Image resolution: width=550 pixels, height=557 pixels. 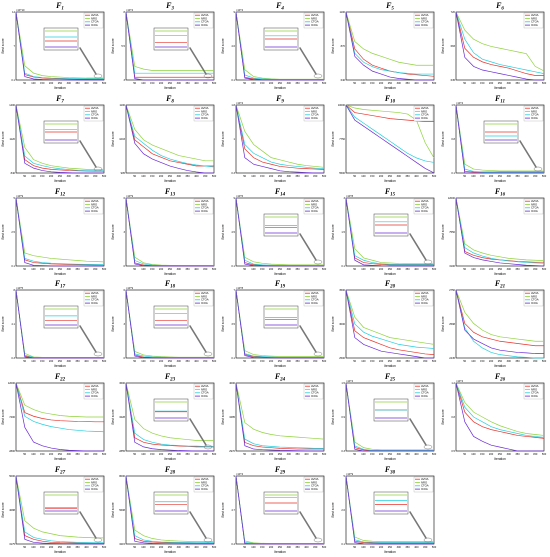 What do you see at coordinates (13, 173) in the screenshot?
I see `y-tick-label: 840` at bounding box center [13, 173].